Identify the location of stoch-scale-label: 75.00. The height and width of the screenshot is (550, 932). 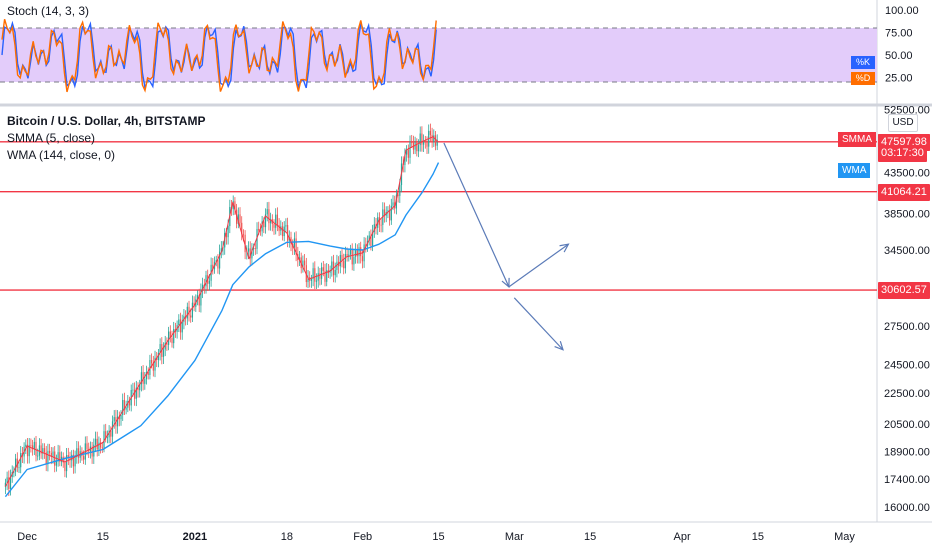
(899, 34).